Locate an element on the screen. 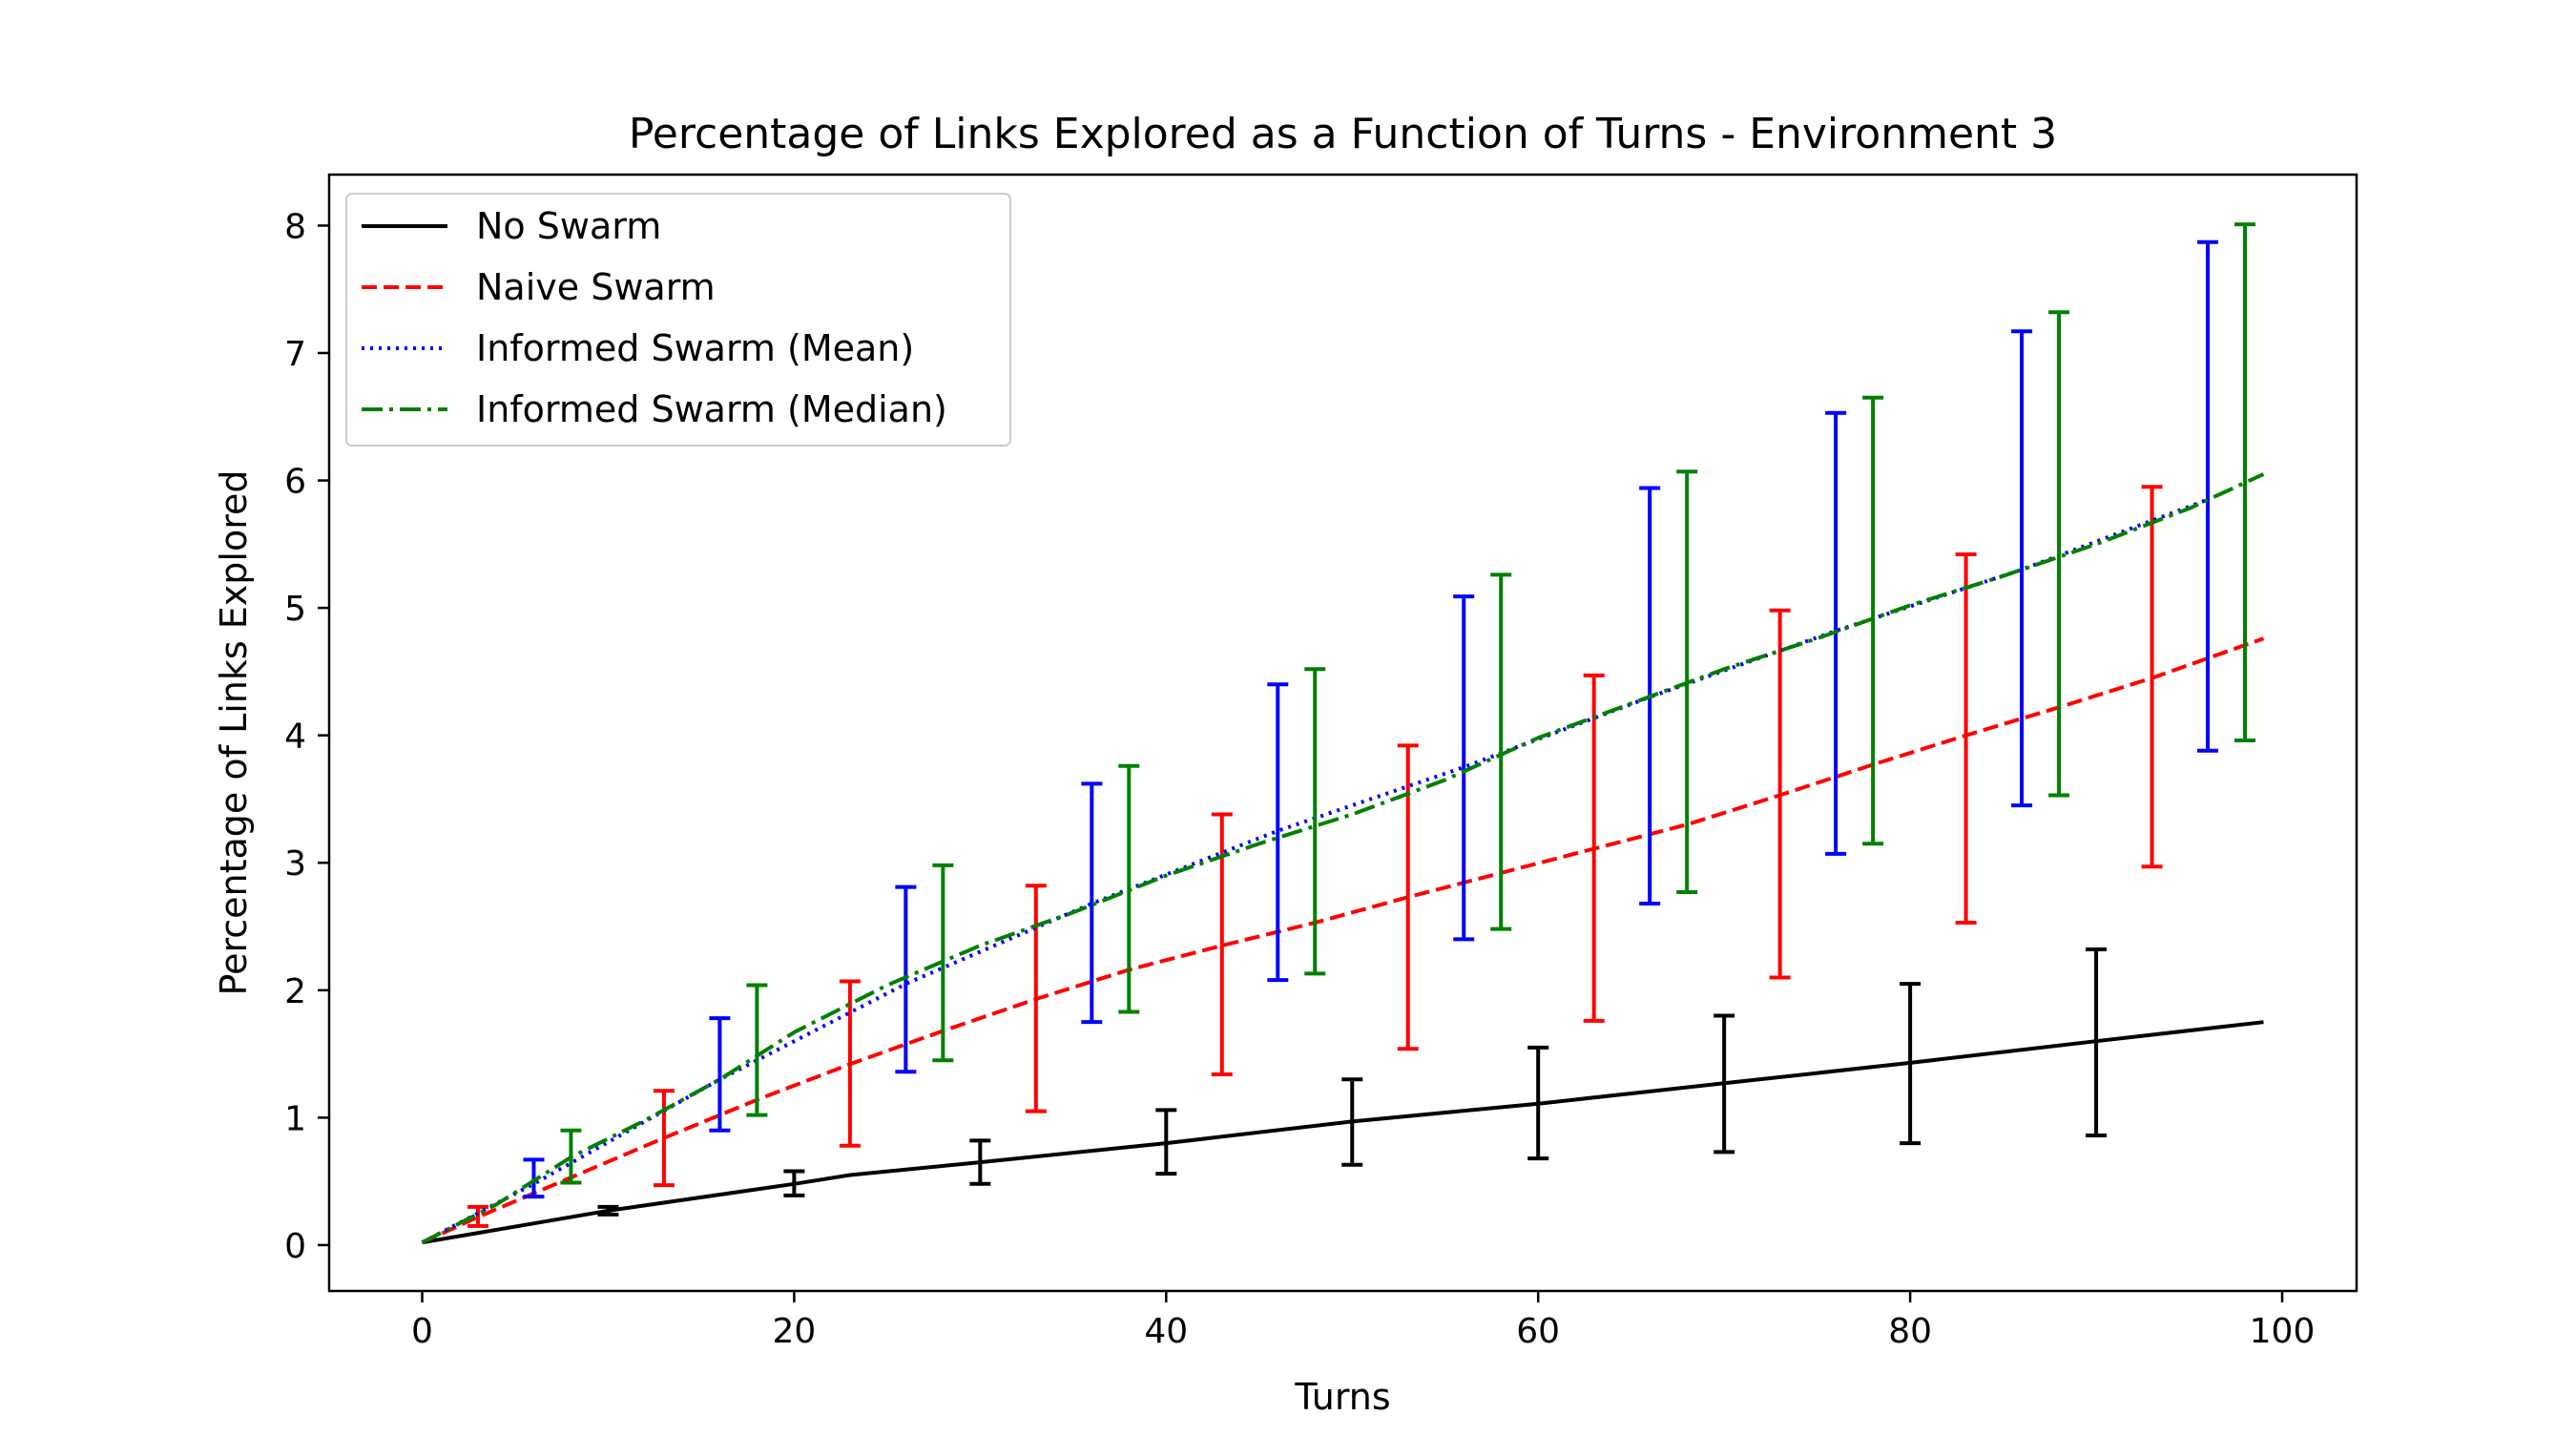 Image resolution: width=2576 pixels, height=1436 pixels. x-tick-label: 20 is located at coordinates (794, 1331).